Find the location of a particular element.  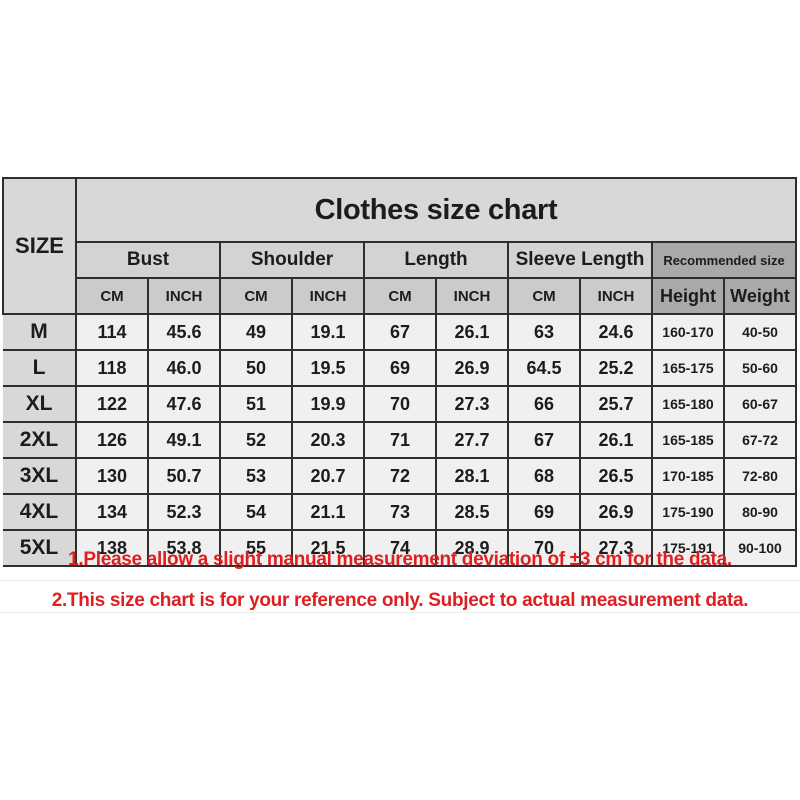

size-value-cell: 74 is located at coordinates (400, 548).